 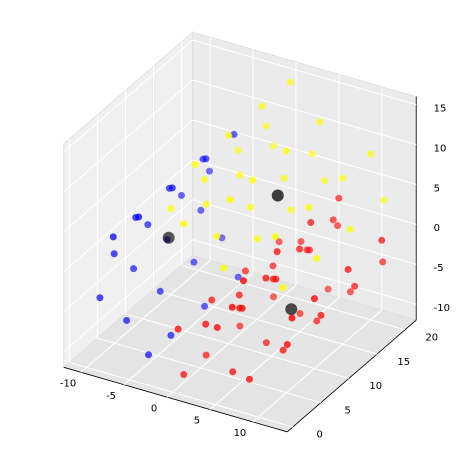 I want to click on x-tick-label: 0, so click(x=154, y=408).